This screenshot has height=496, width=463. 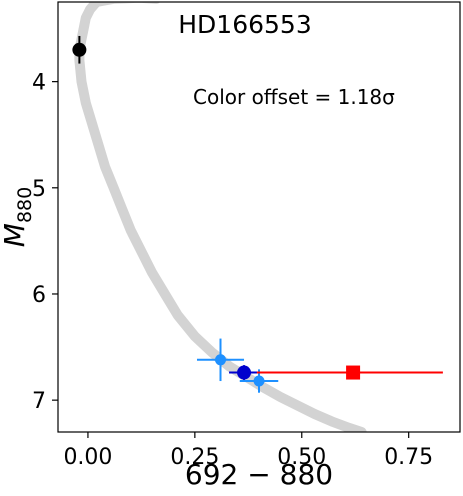 I want to click on x-tick-label: 0.25, so click(x=194, y=457).